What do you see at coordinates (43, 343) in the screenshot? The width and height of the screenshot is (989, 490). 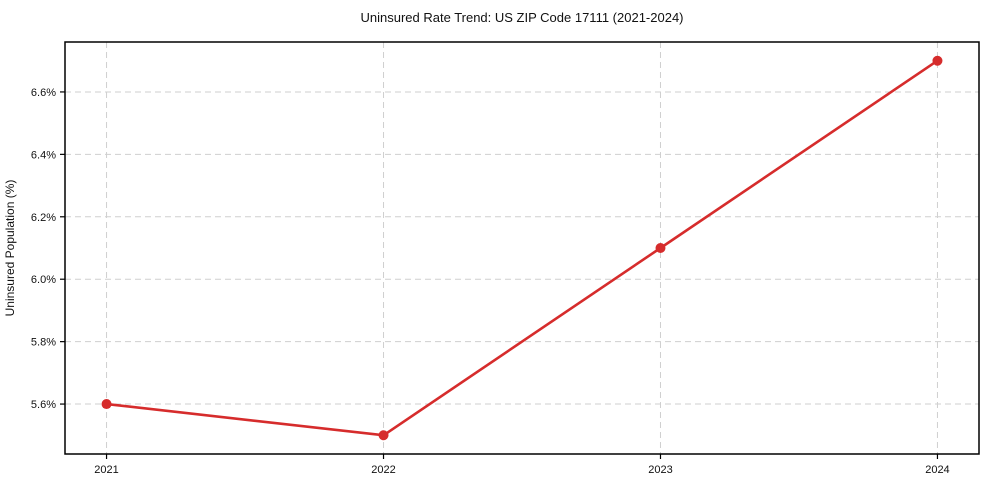 I see `y-tick-label: 5.8%` at bounding box center [43, 343].